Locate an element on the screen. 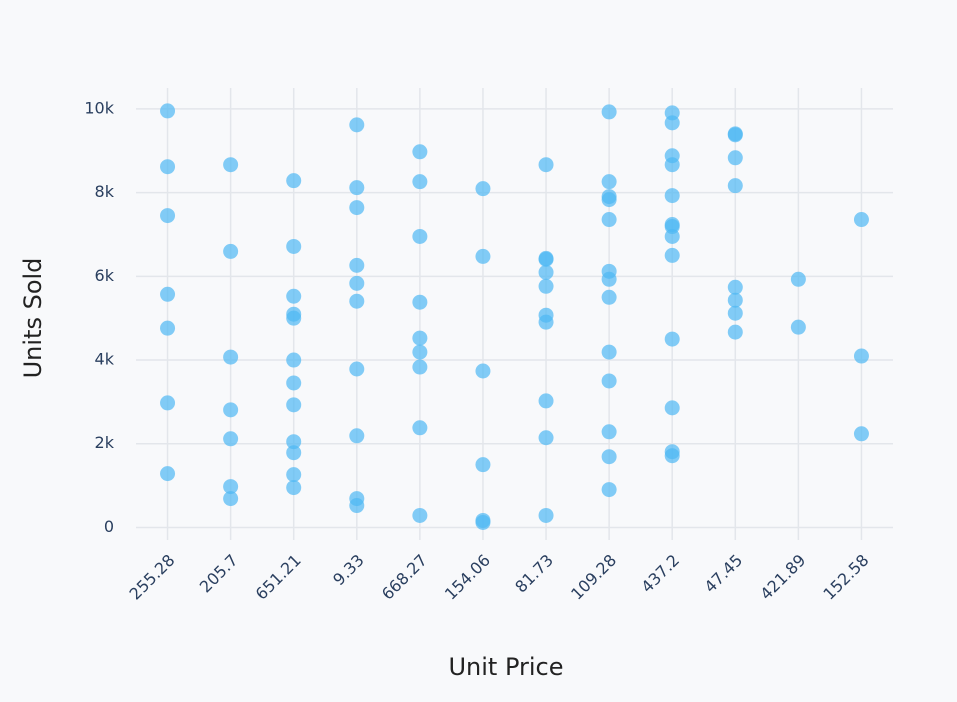 Image resolution: width=957 pixels, height=702 pixels. x-tick-label: 421.89 is located at coordinates (782, 577).